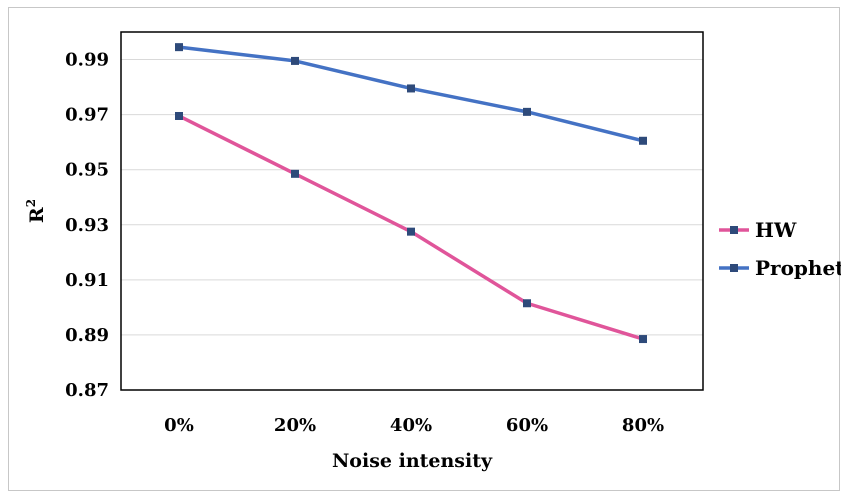  Describe the element at coordinates (87, 170) in the screenshot. I see `y-tick-label: 0.95` at that location.